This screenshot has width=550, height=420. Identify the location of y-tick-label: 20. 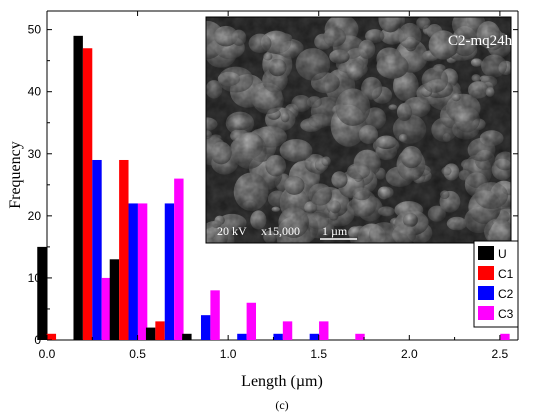
(35, 216).